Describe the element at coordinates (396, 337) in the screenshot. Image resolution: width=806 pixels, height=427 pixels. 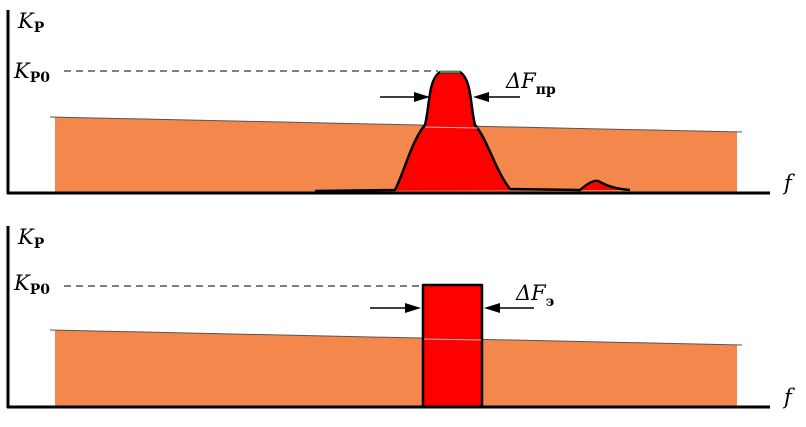
I see `bottom-noise-edge` at that location.